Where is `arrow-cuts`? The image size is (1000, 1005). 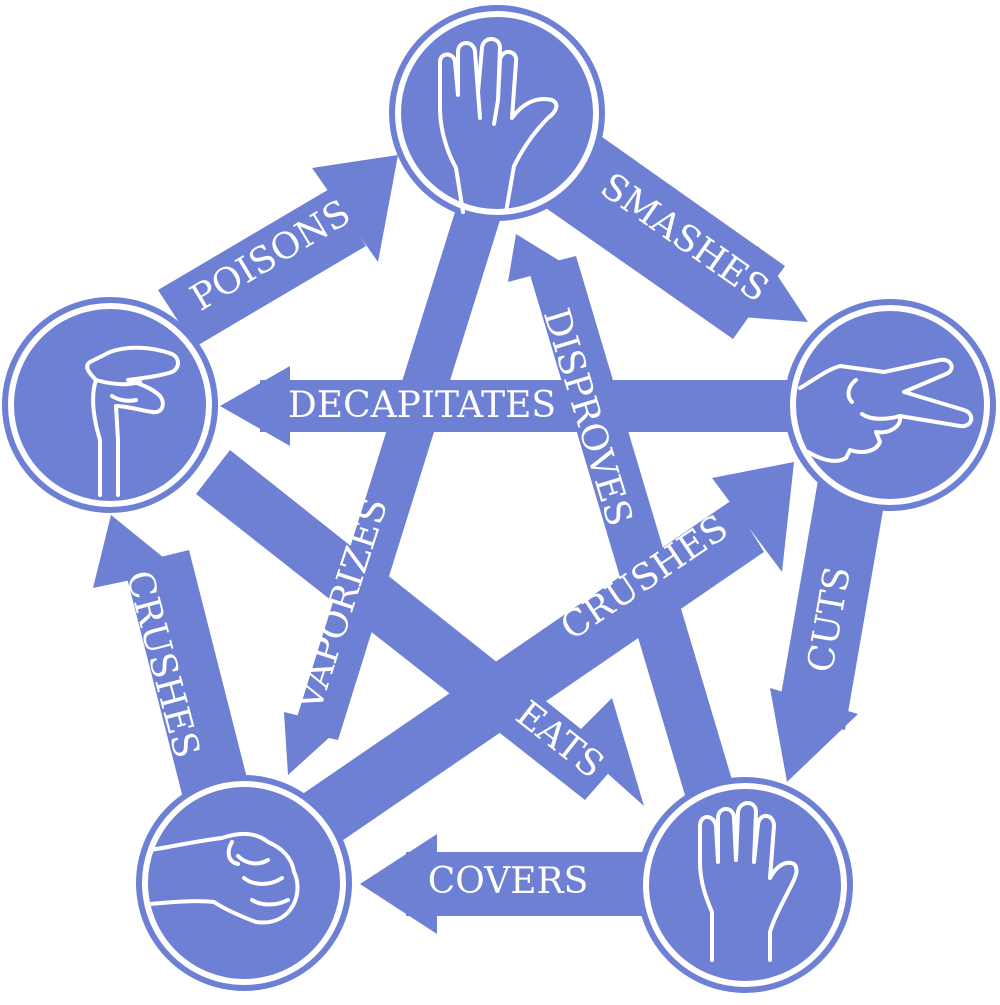
arrow-cuts is located at coordinates (830, 619).